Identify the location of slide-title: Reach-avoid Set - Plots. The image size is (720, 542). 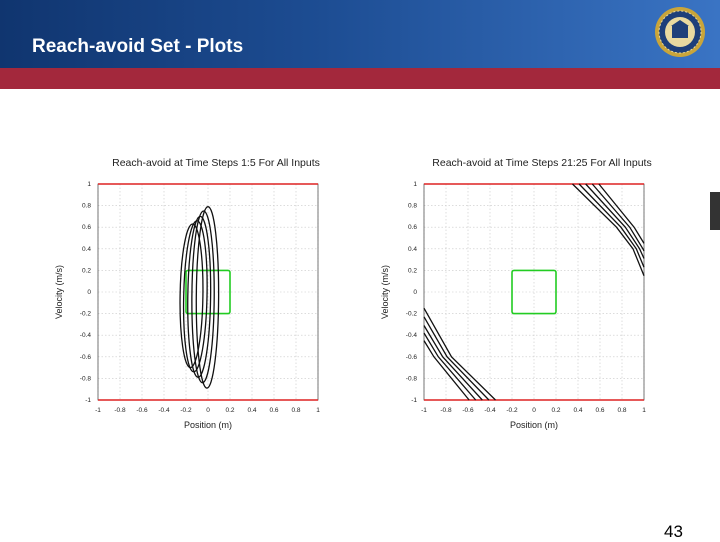
(138, 46).